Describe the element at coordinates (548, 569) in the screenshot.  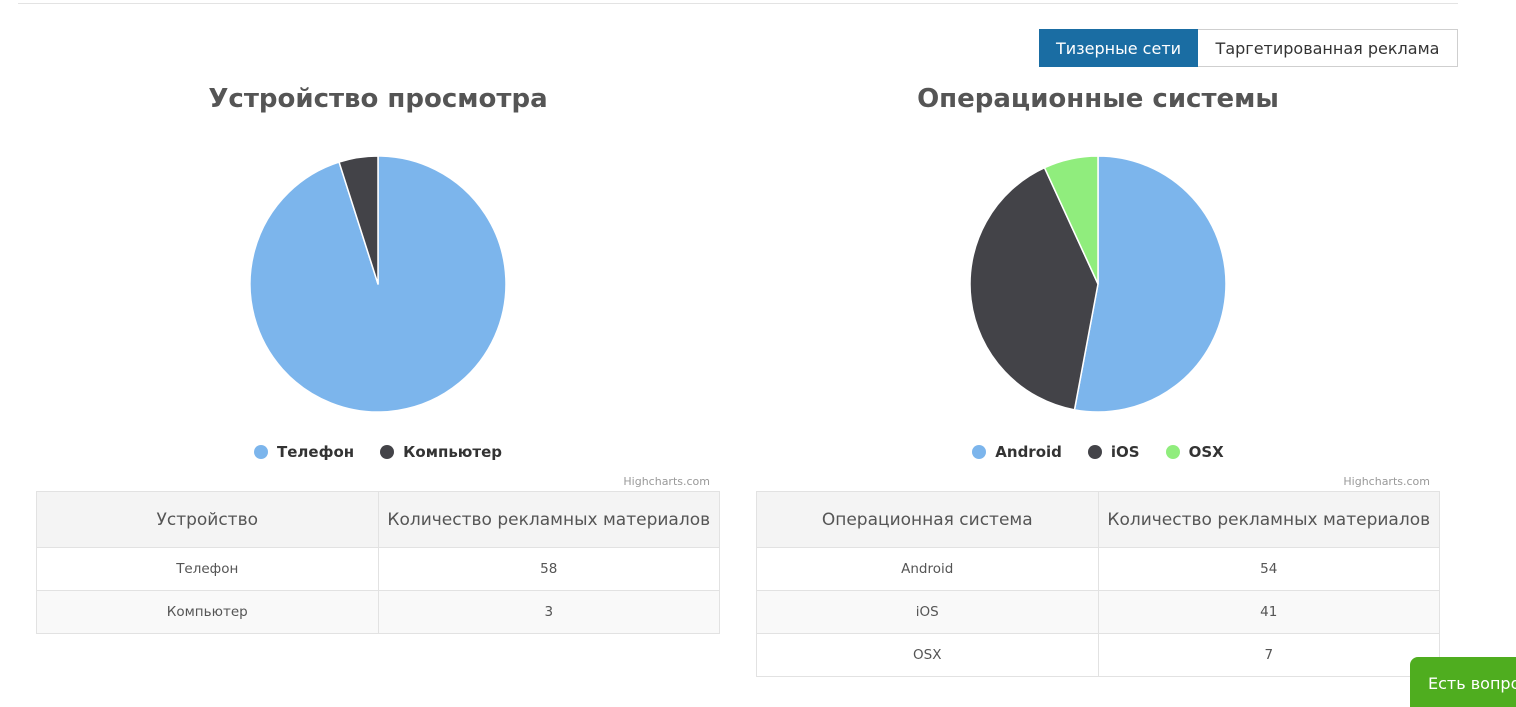
I see `table-cell: 58` at that location.